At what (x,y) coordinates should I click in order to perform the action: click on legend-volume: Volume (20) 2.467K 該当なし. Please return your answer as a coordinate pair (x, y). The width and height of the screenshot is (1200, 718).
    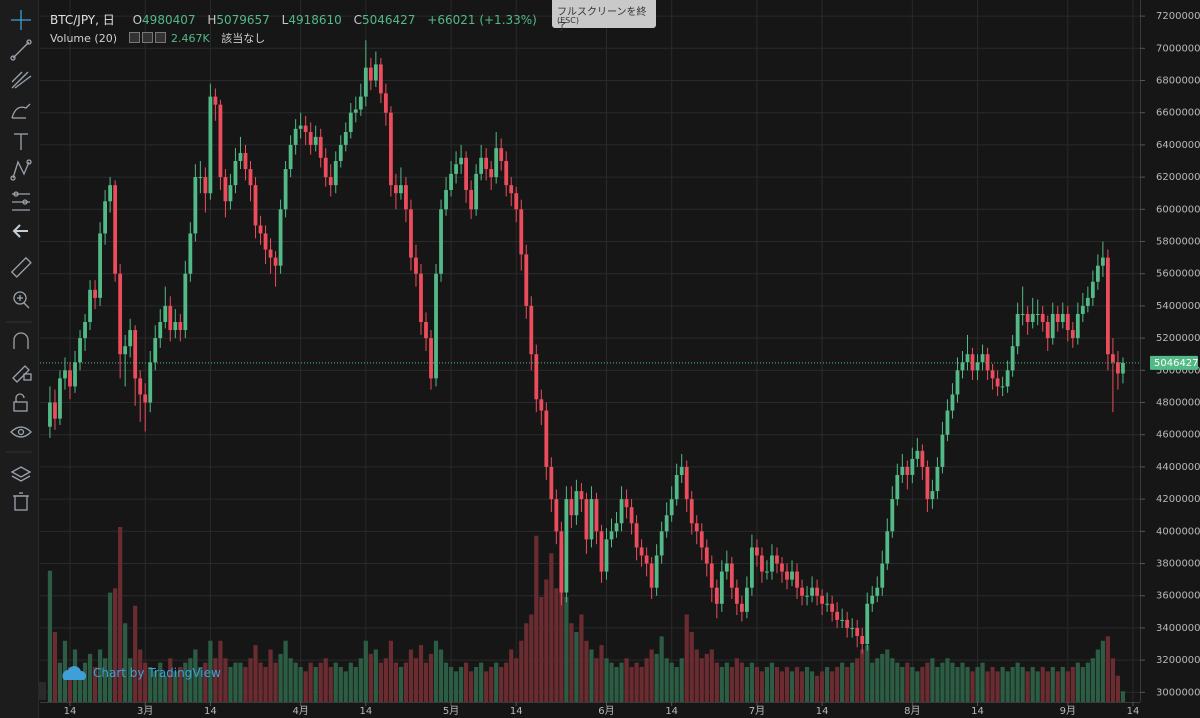
    Looking at the image, I should click on (157, 38).